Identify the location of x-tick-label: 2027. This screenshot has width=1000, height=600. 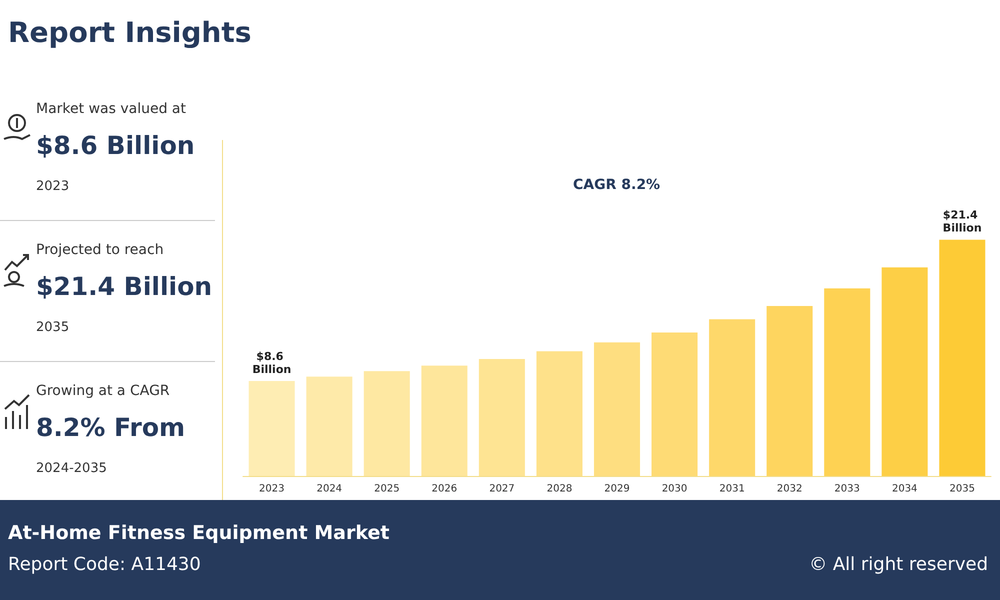
(502, 489).